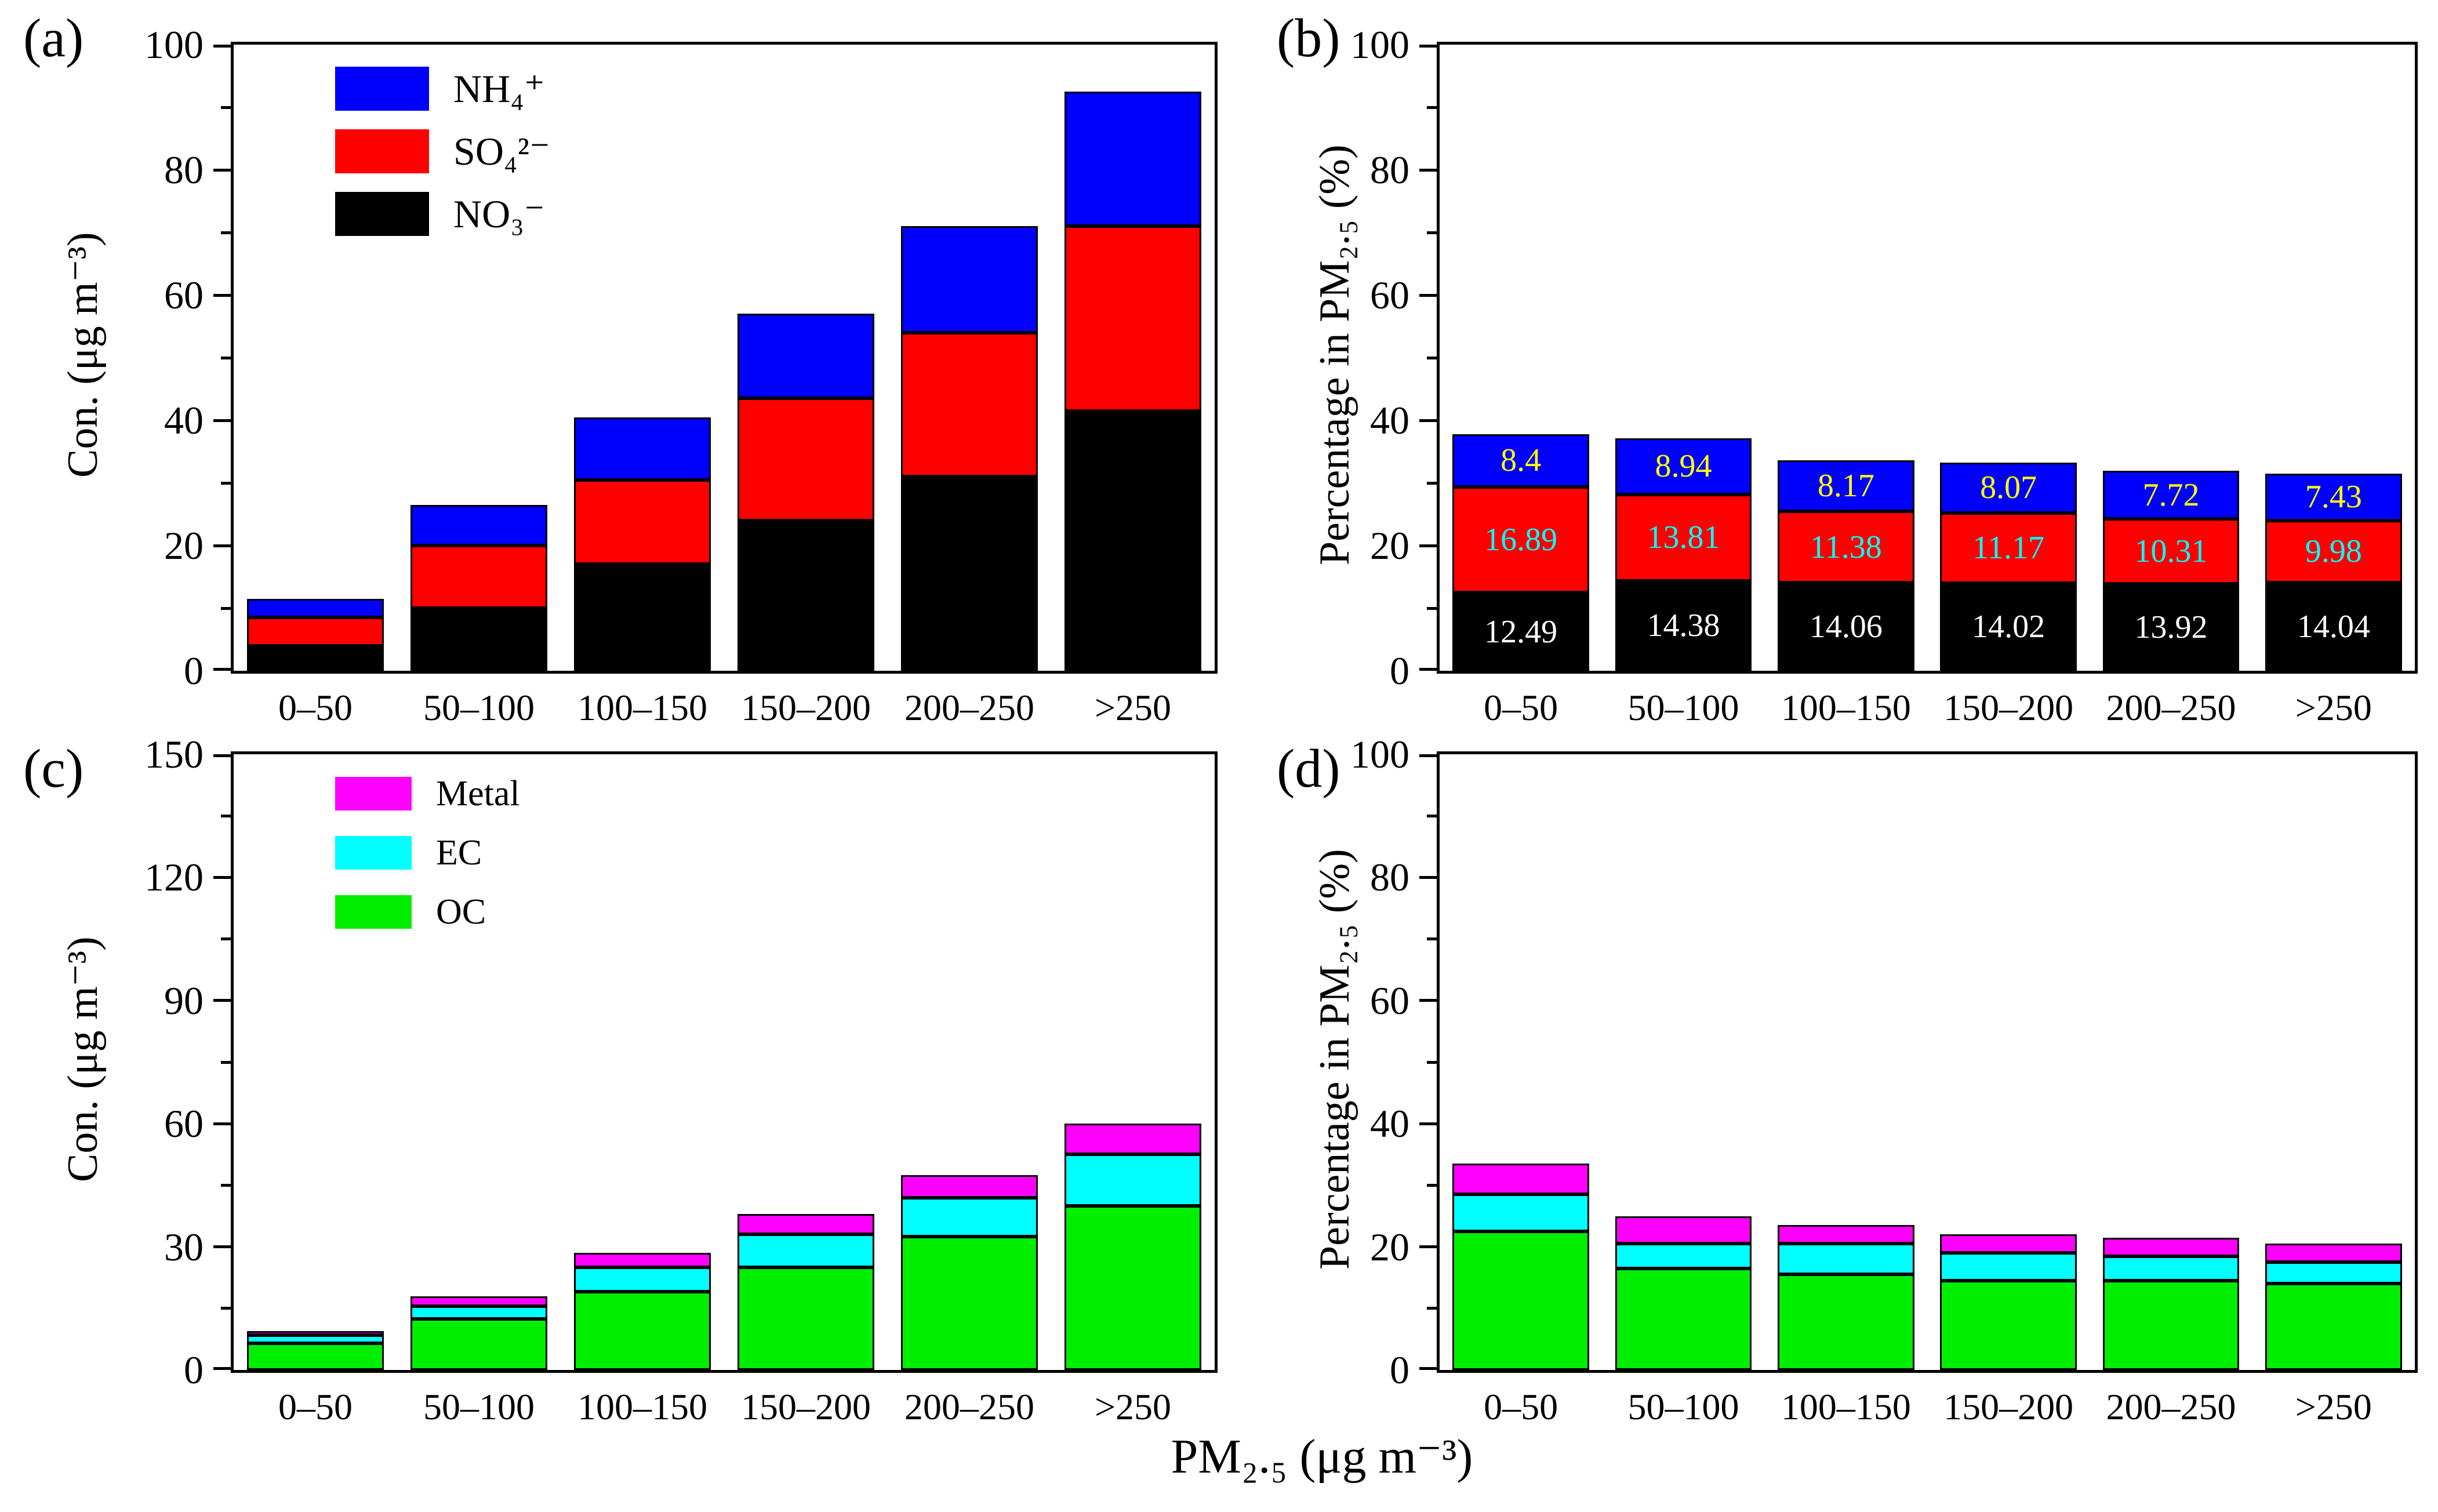  Describe the element at coordinates (499, 214) in the screenshot. I see `legend-label: NO₃⁻` at that location.